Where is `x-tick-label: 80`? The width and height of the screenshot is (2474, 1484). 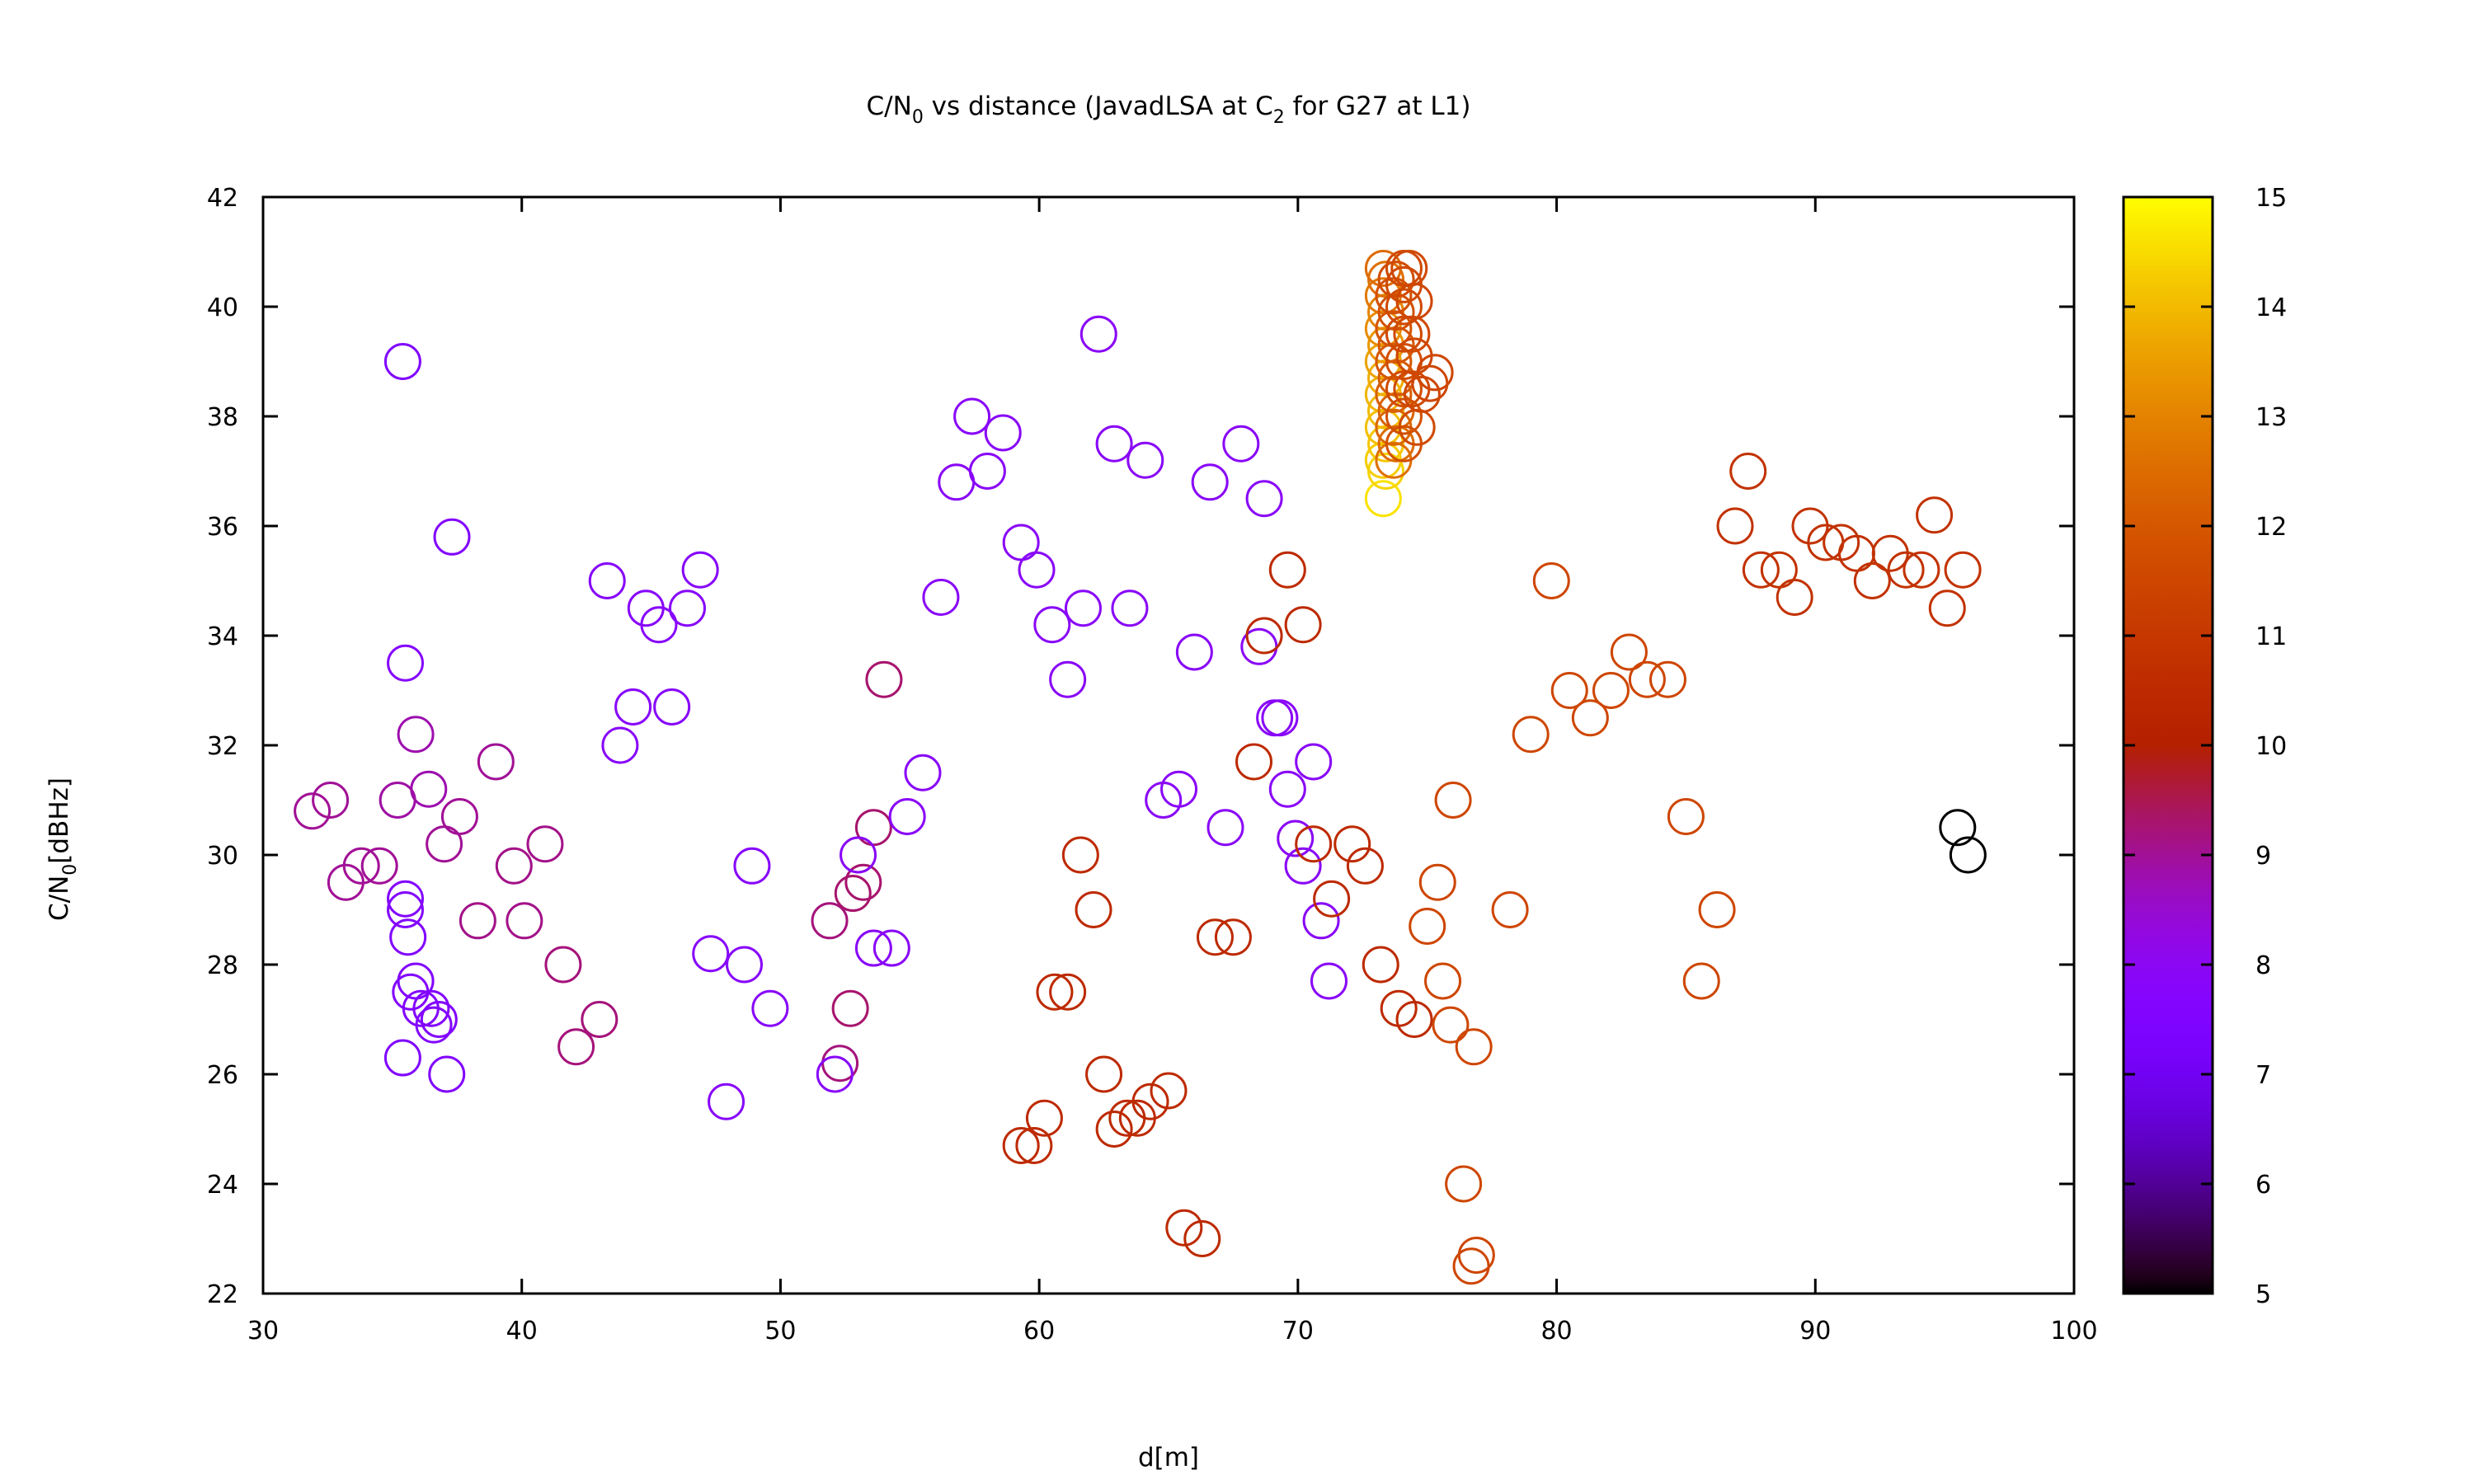 x-tick-label: 80 is located at coordinates (1556, 1331).